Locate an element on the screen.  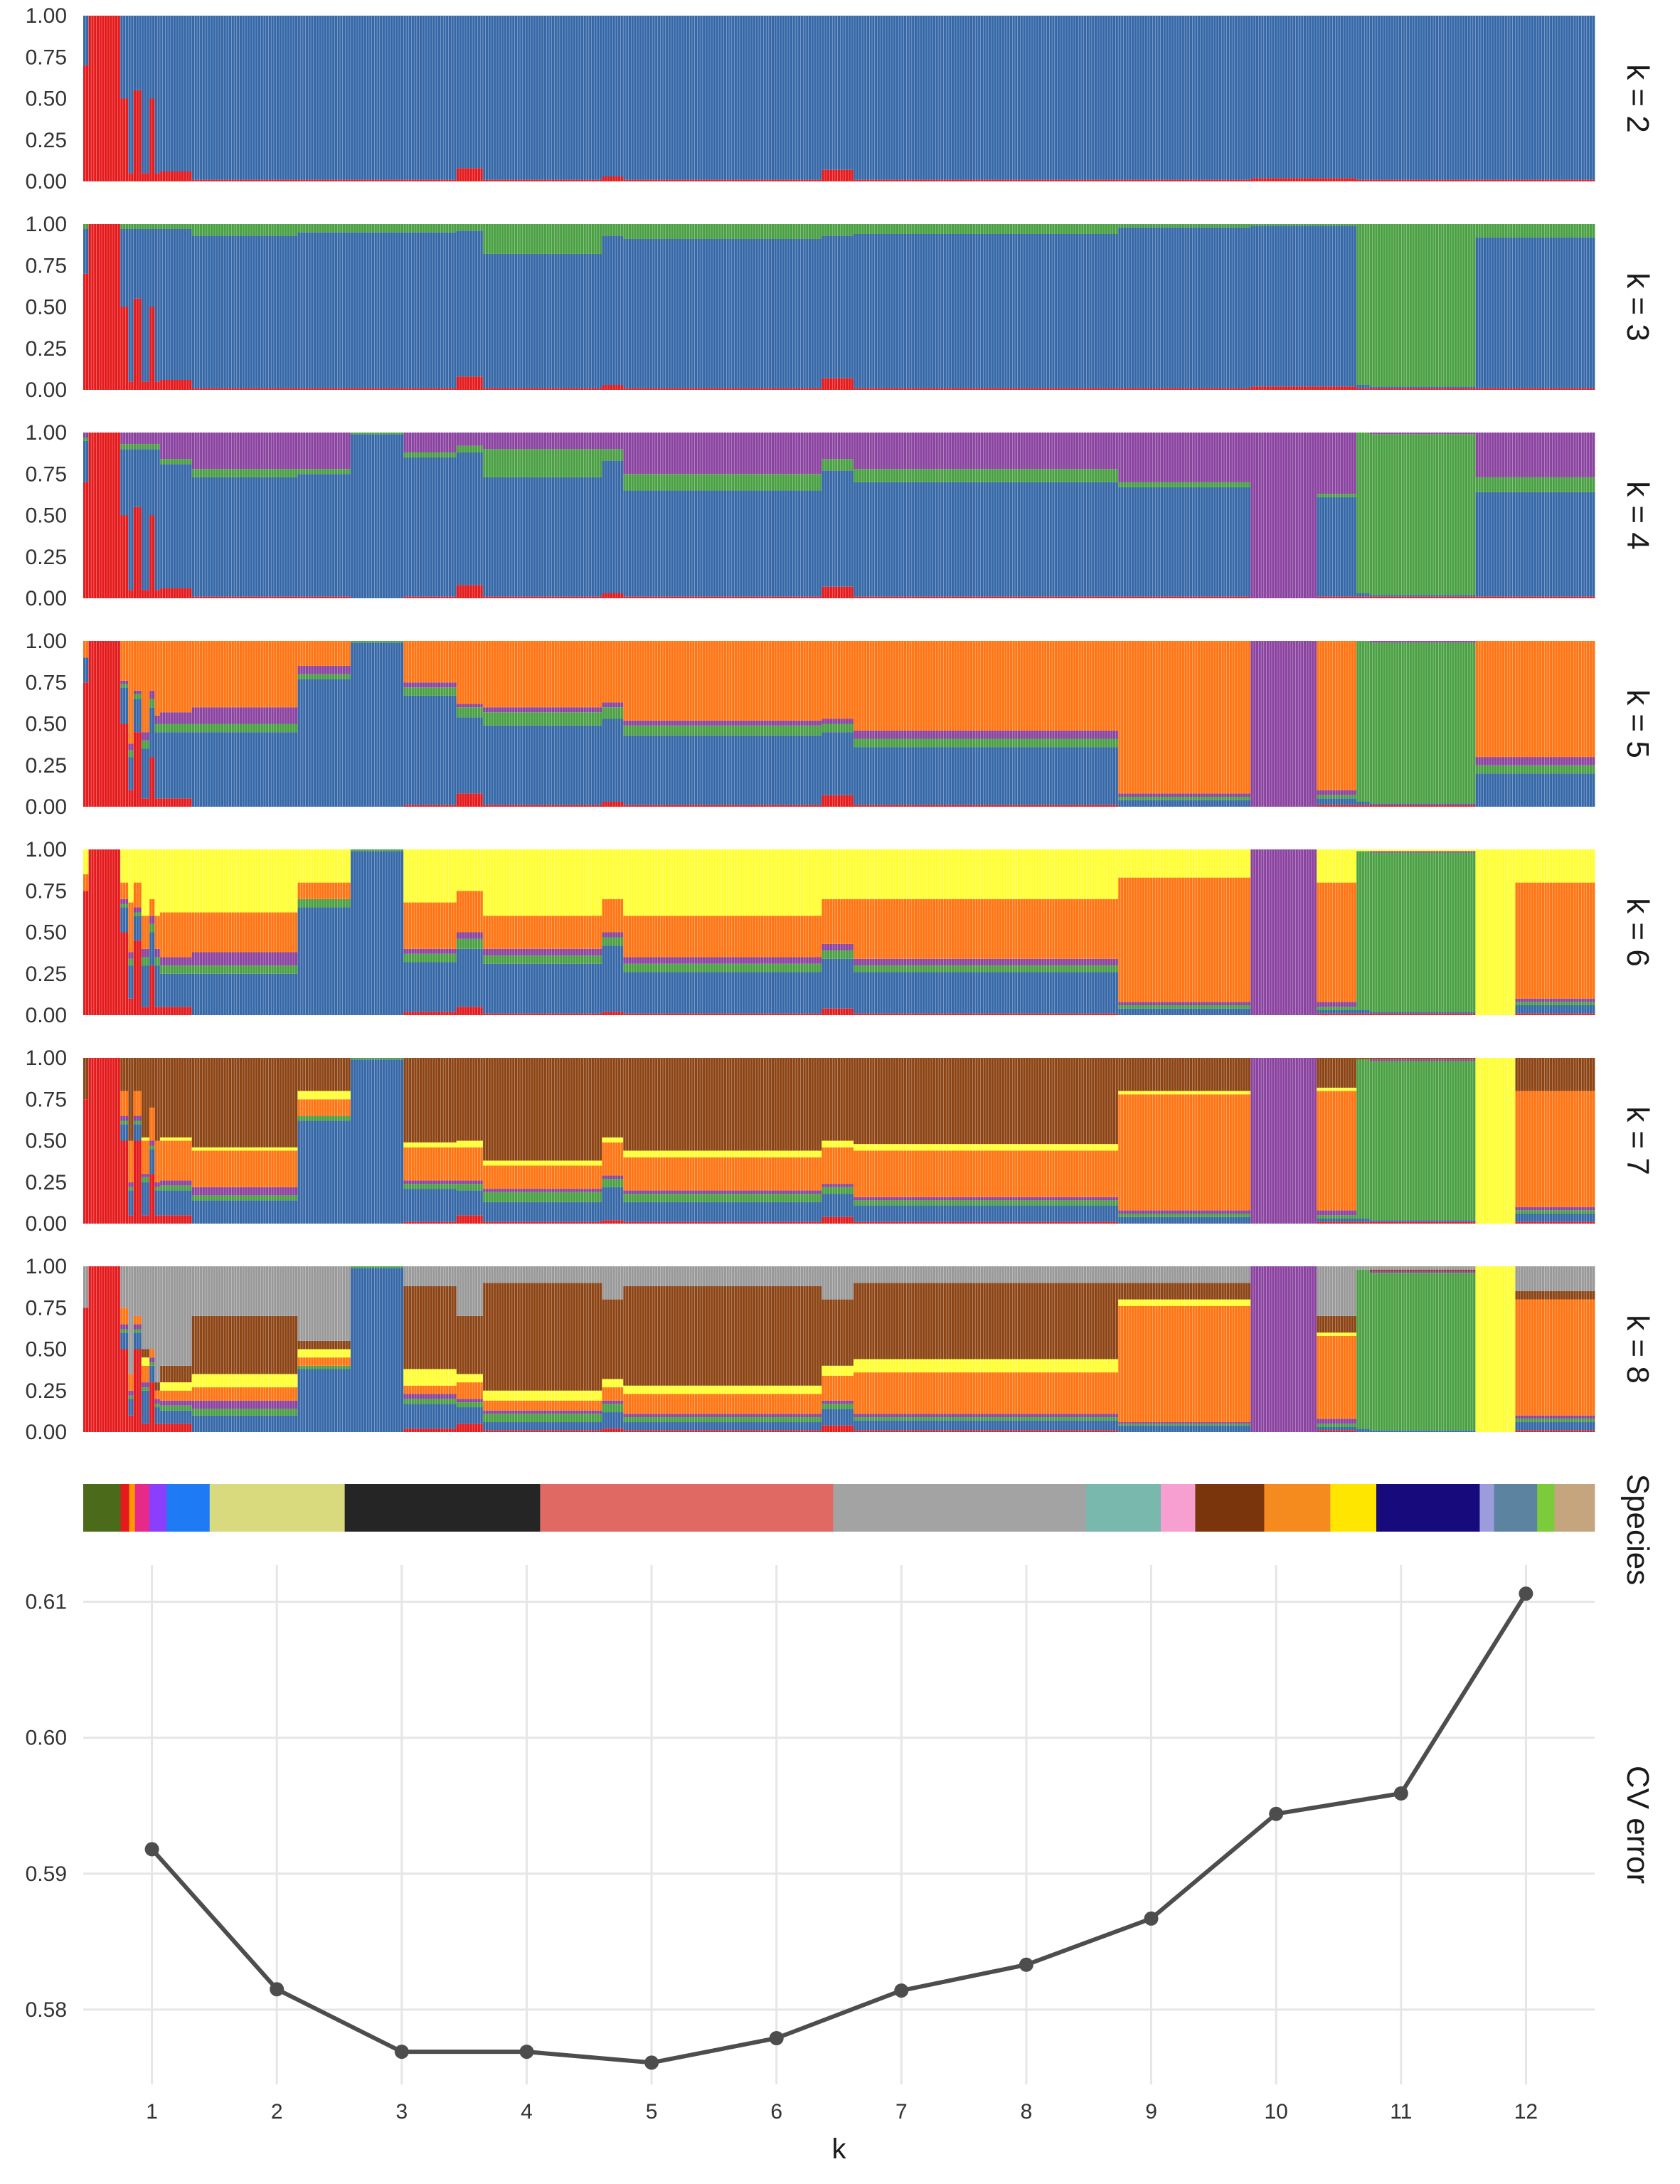
ancestry-block-k8-21-c3 is located at coordinates (1337, 1421).